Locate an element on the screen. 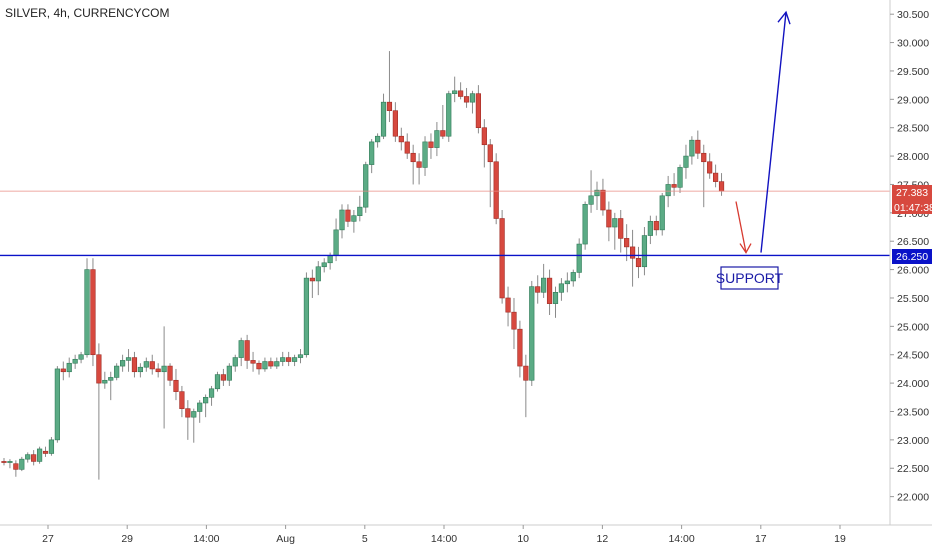  time-axis: 27 29 14:00 Aug 5 14:00 10 12 14:00 17 19 is located at coordinates (444, 535).